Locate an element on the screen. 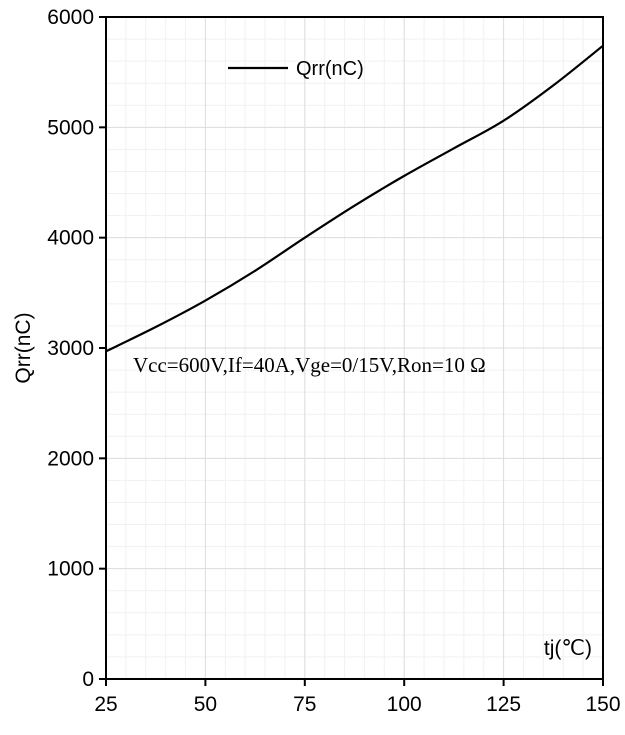 Image resolution: width=625 pixels, height=735 pixels. y-tick-label: 5000 is located at coordinates (70, 127).